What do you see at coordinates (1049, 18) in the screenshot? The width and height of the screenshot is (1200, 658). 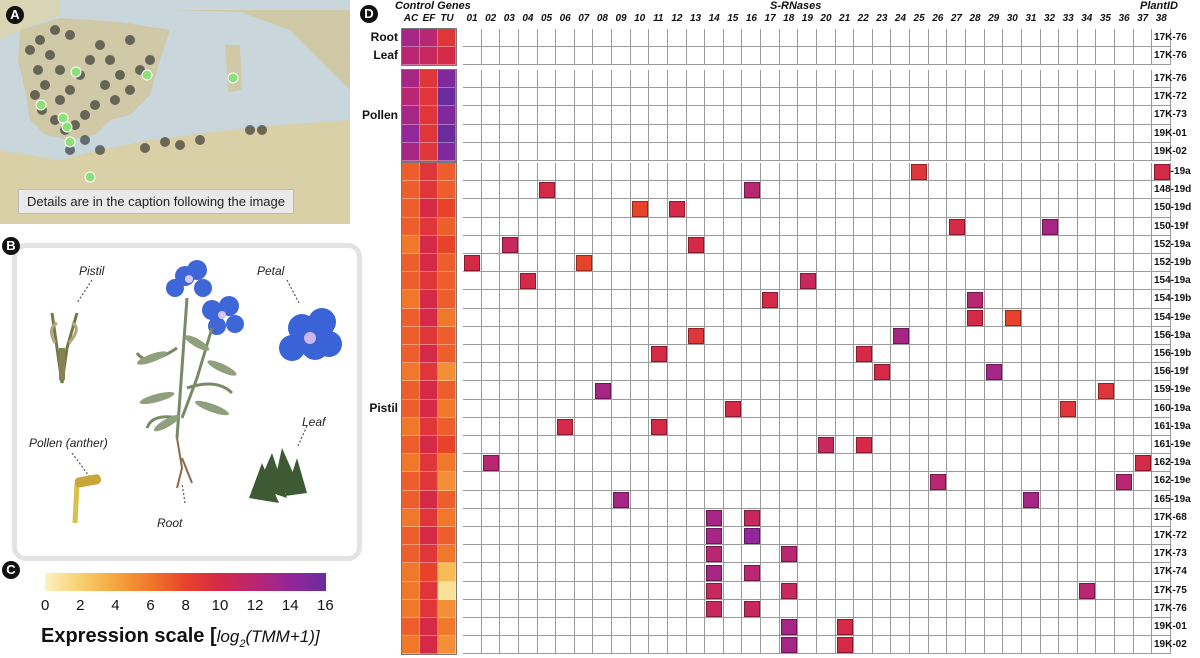 I see `srnase-col-label-32: 32` at bounding box center [1049, 18].